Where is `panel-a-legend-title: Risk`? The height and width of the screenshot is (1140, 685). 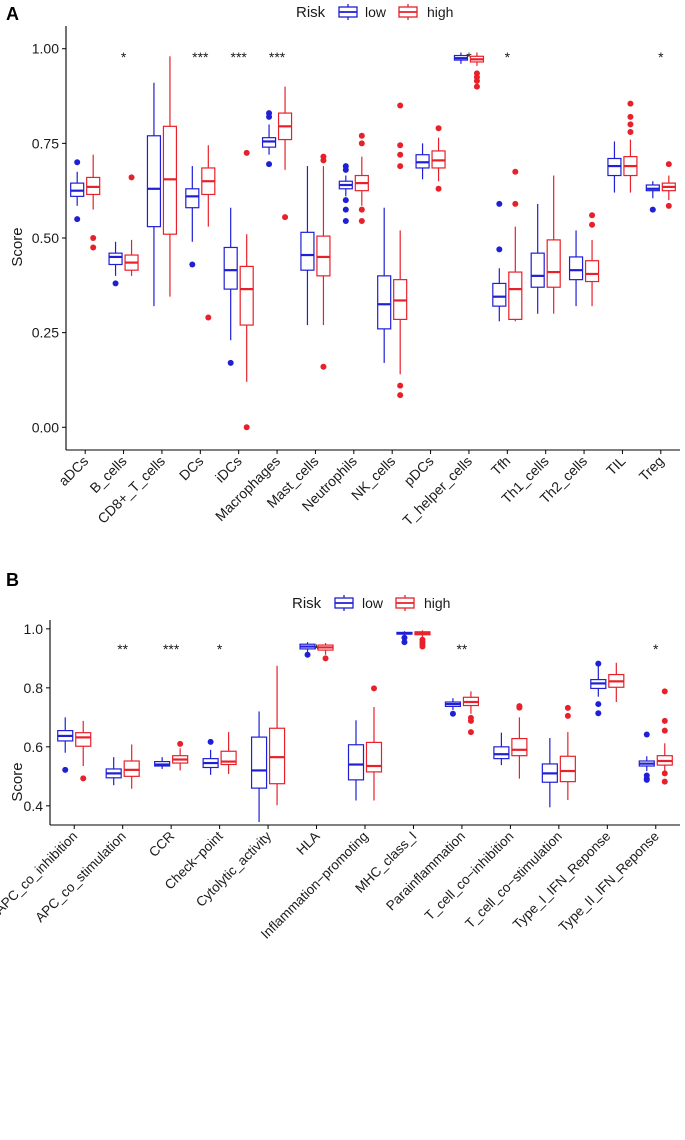
panel-a-legend-title: Risk is located at coordinates (311, 12).